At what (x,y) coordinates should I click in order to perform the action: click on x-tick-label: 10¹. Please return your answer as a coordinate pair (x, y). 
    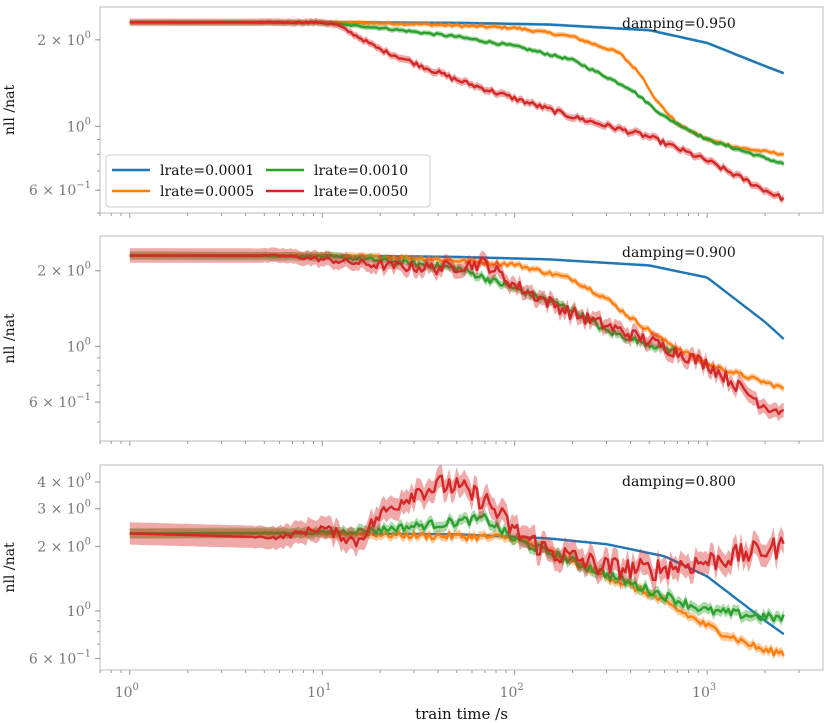
    Looking at the image, I should click on (319, 691).